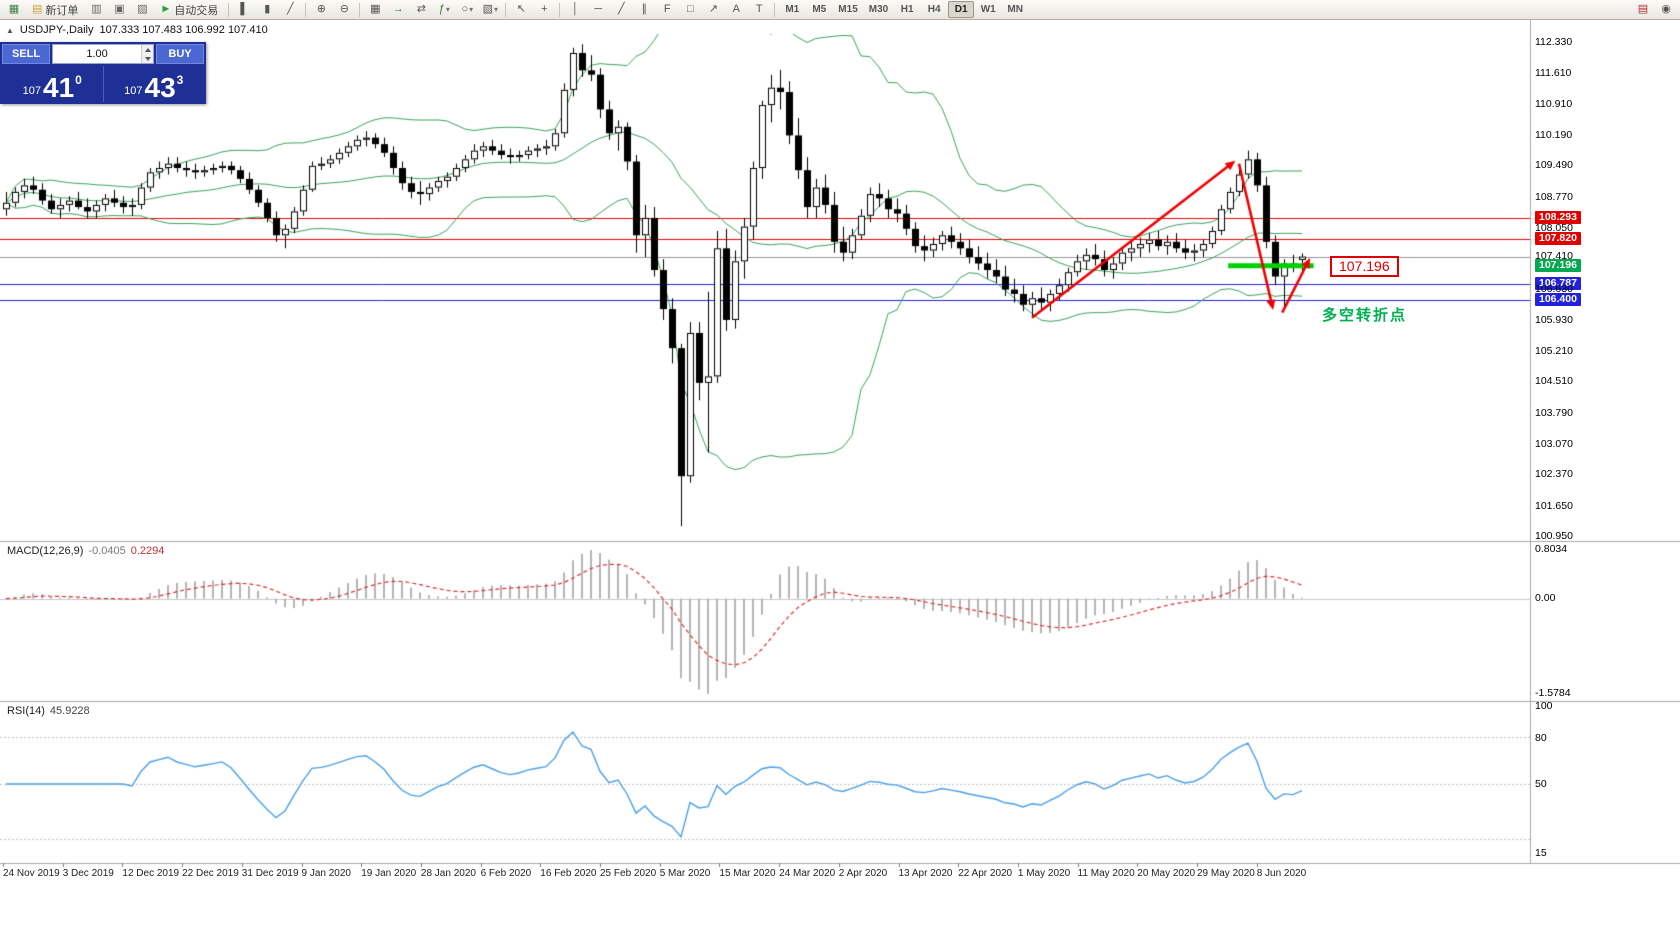  Describe the element at coordinates (154, 84) in the screenshot. I see `buy-price: 107 43 3` at that location.